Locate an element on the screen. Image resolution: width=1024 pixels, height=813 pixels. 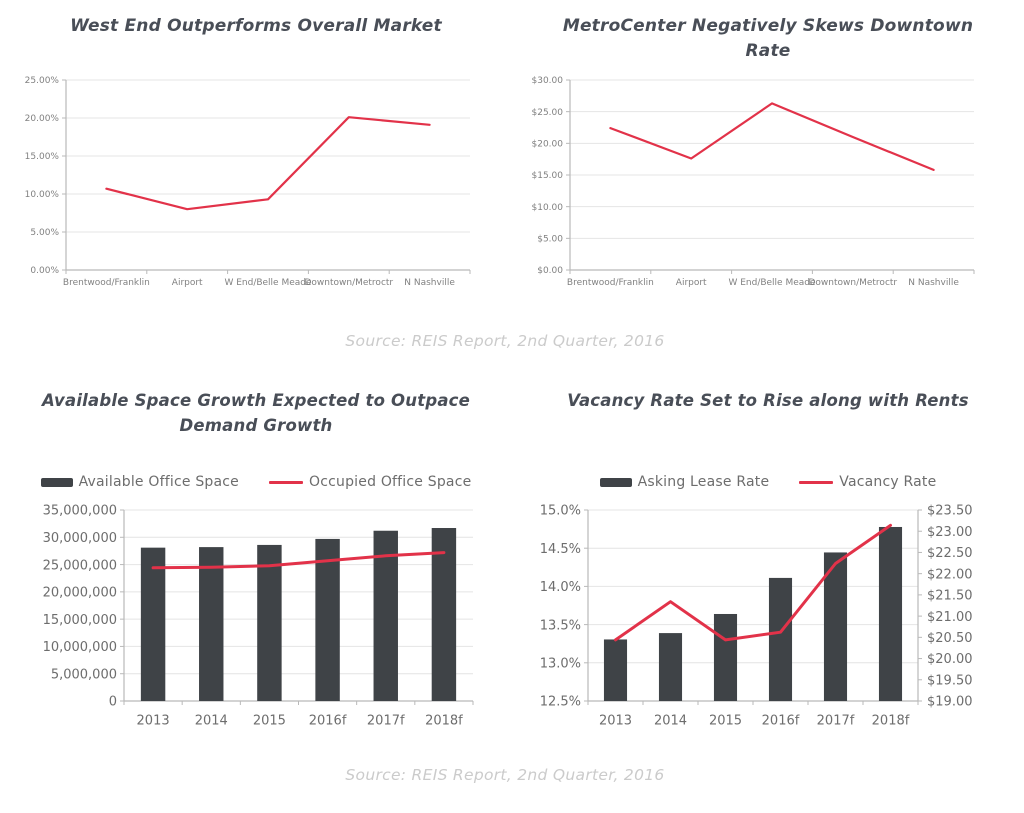
svg-text: $22.00 is located at coordinates (950, 574).